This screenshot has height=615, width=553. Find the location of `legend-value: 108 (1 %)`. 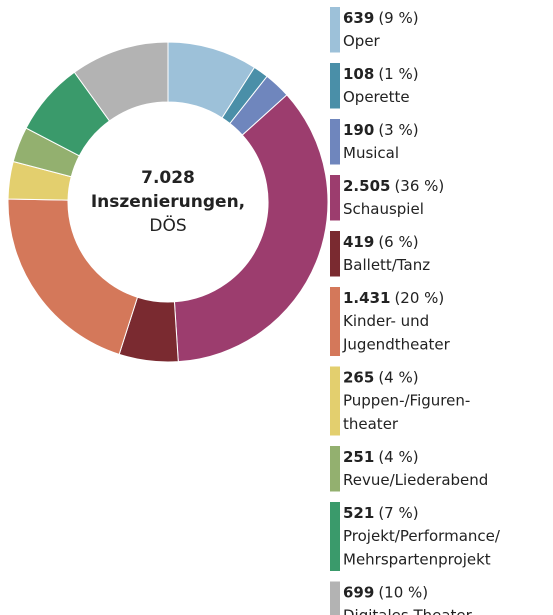

legend-value: 108 (1 %) is located at coordinates (381, 74).